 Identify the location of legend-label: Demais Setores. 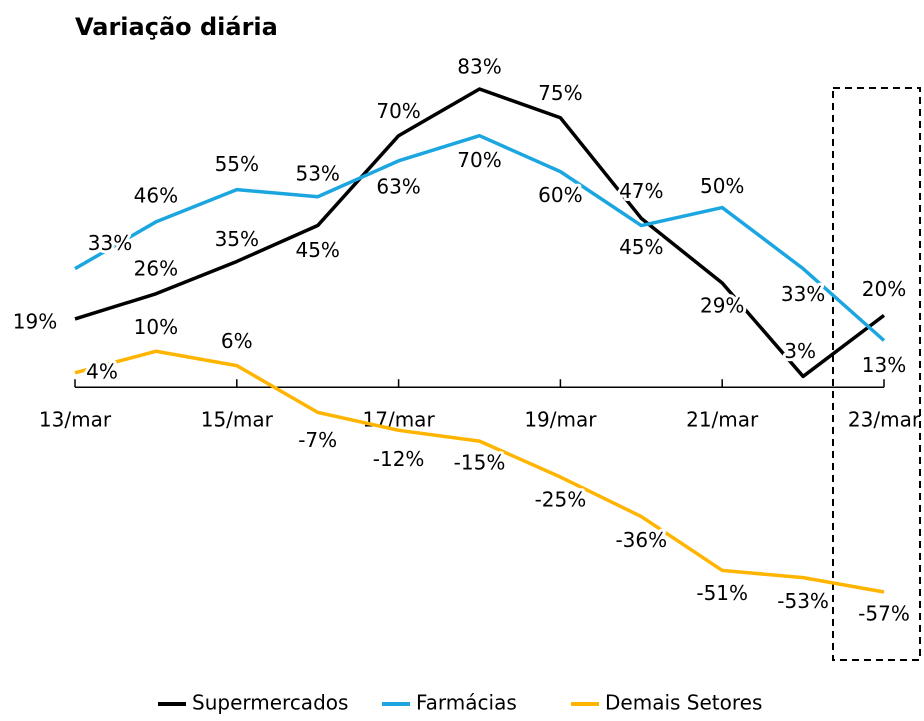
(683, 703).